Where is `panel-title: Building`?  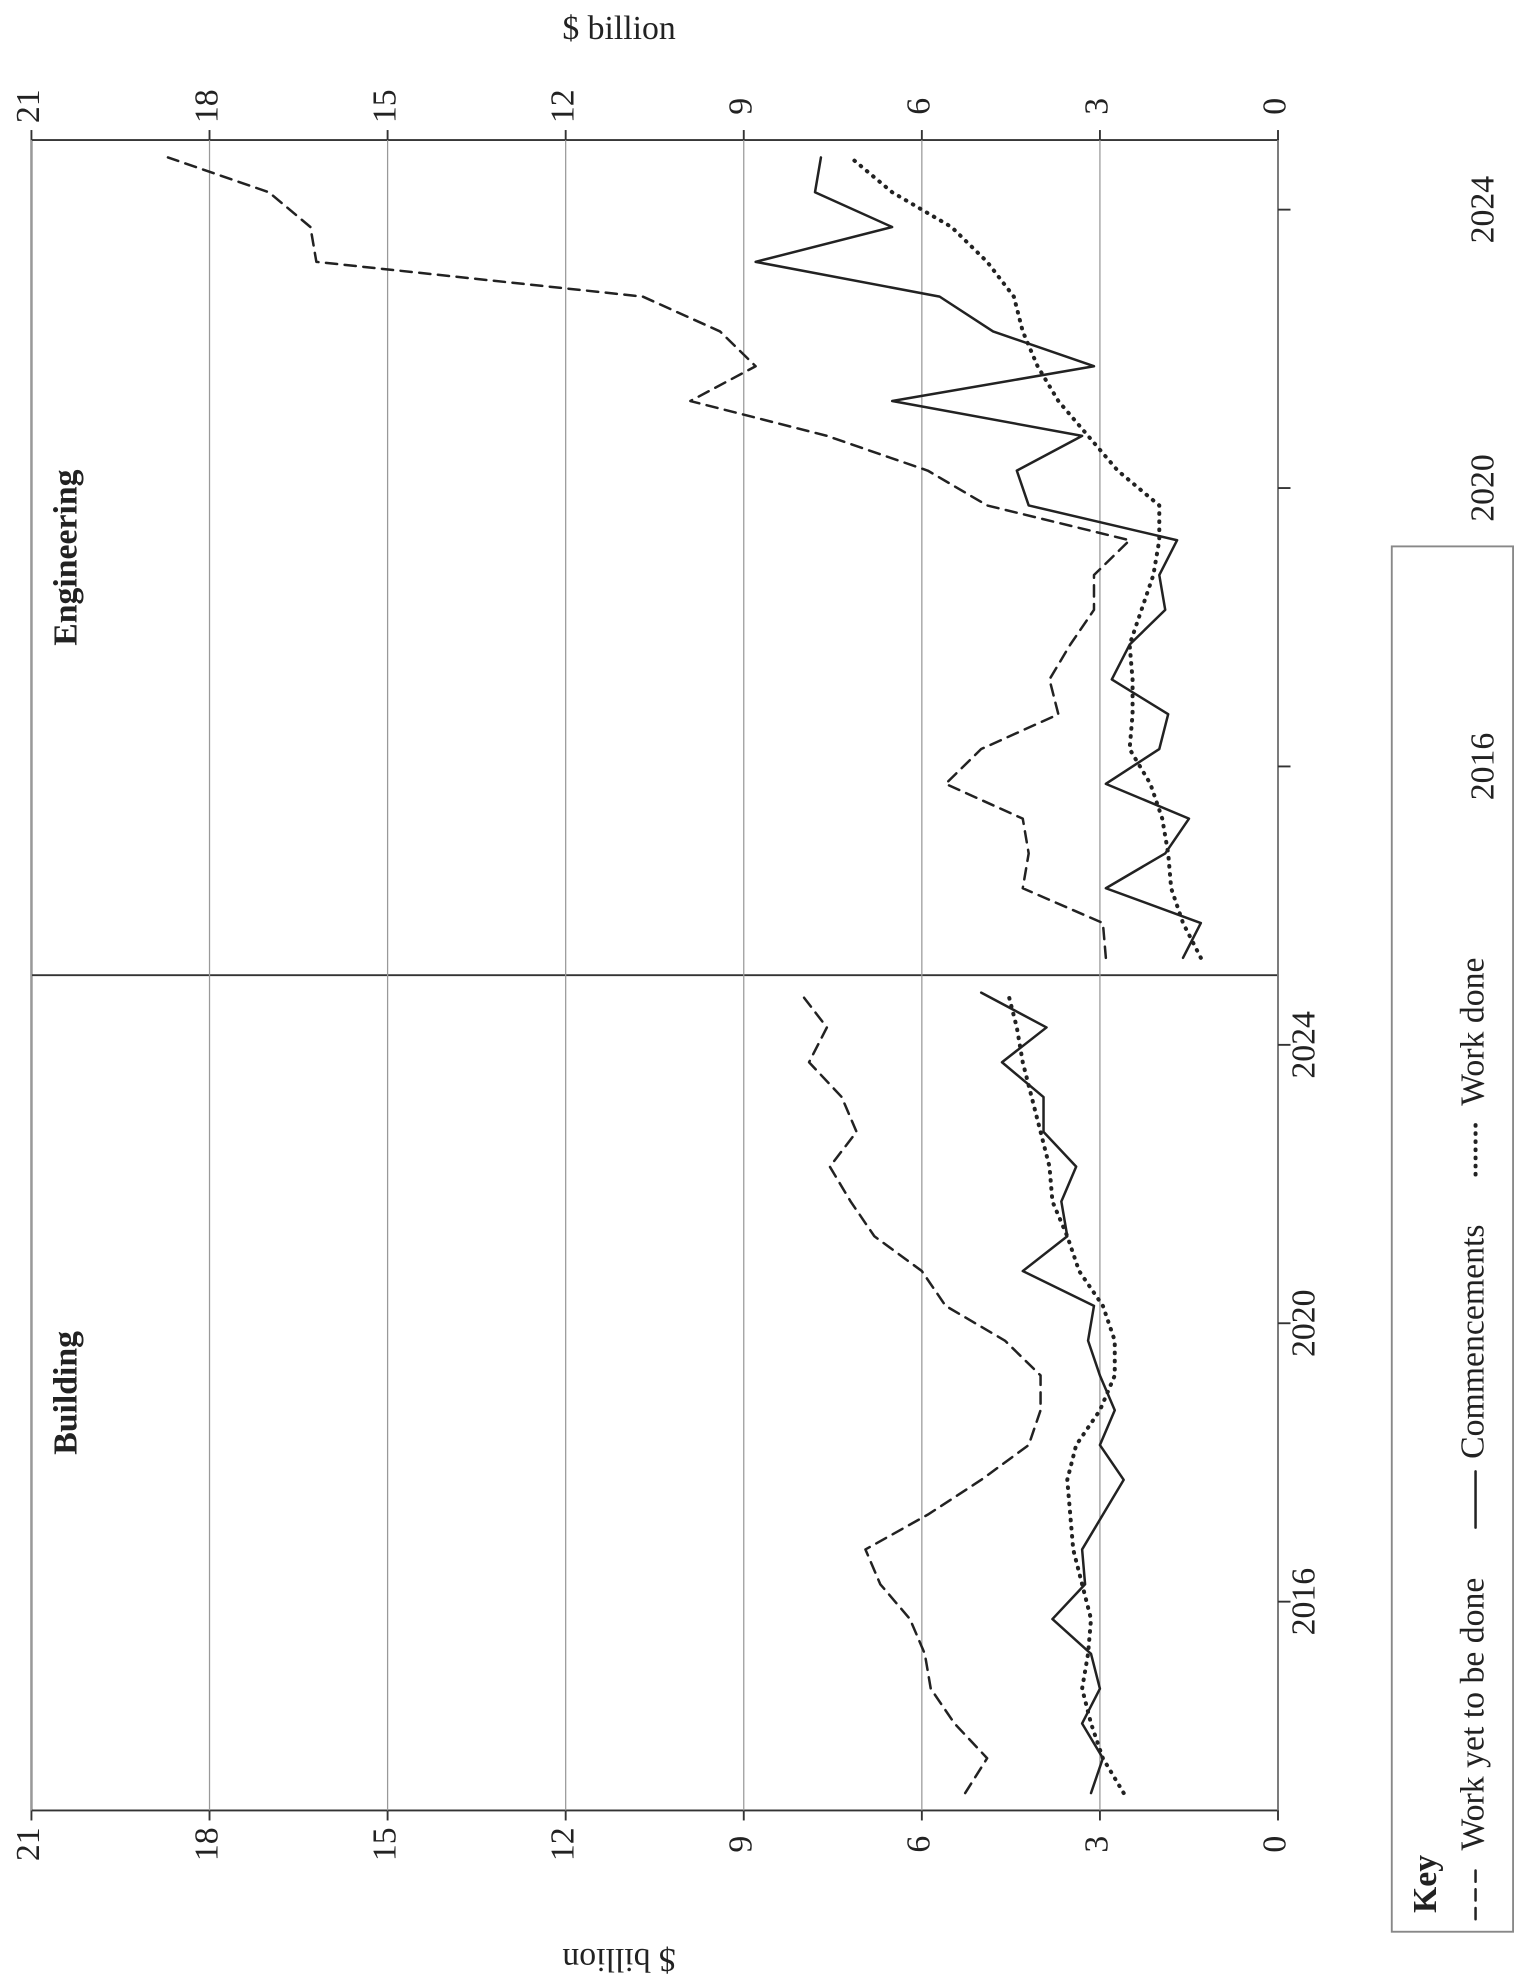
panel-title: Building is located at coordinates (66, 1393).